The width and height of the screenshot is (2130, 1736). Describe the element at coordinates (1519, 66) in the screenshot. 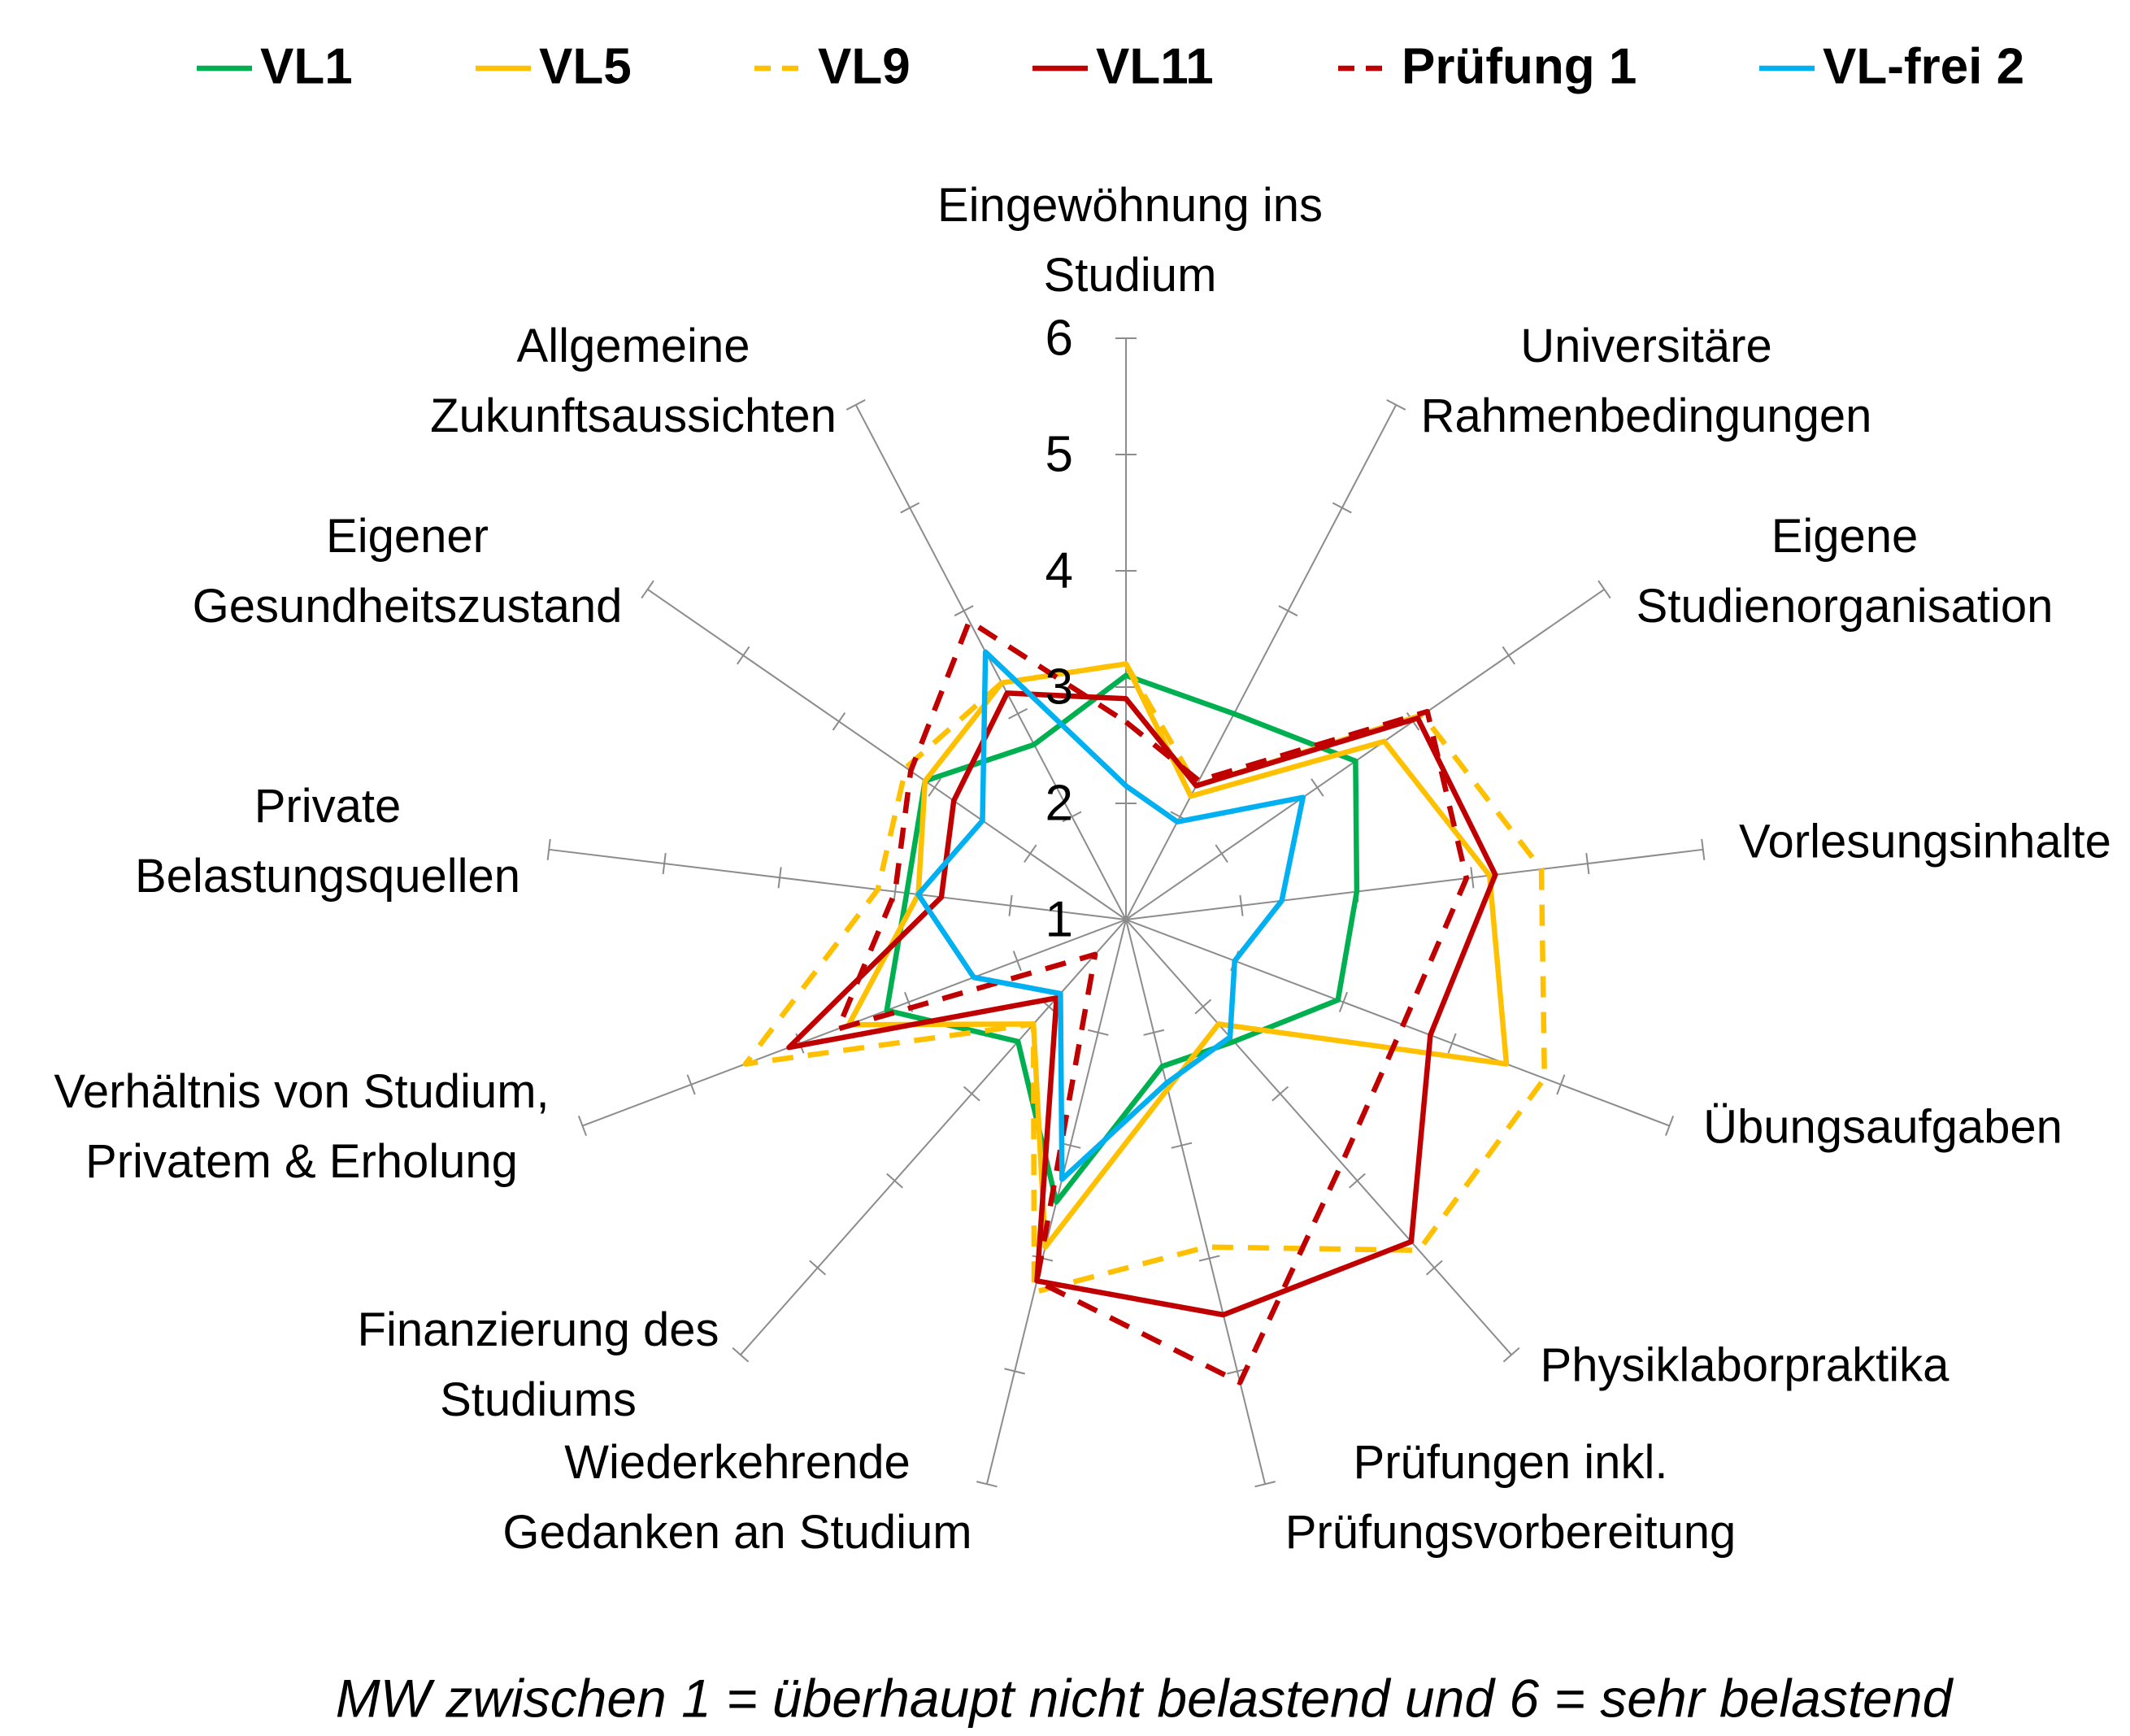

I see `legend-label: Prüfung 1` at that location.